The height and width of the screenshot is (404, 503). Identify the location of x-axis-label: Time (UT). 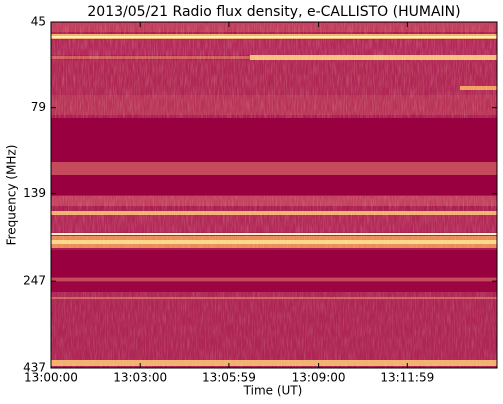
(273, 391).